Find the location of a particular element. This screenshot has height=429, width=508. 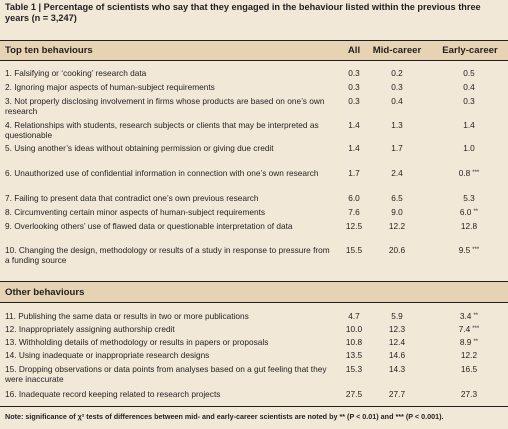

value-all: 10.8 is located at coordinates (354, 342).